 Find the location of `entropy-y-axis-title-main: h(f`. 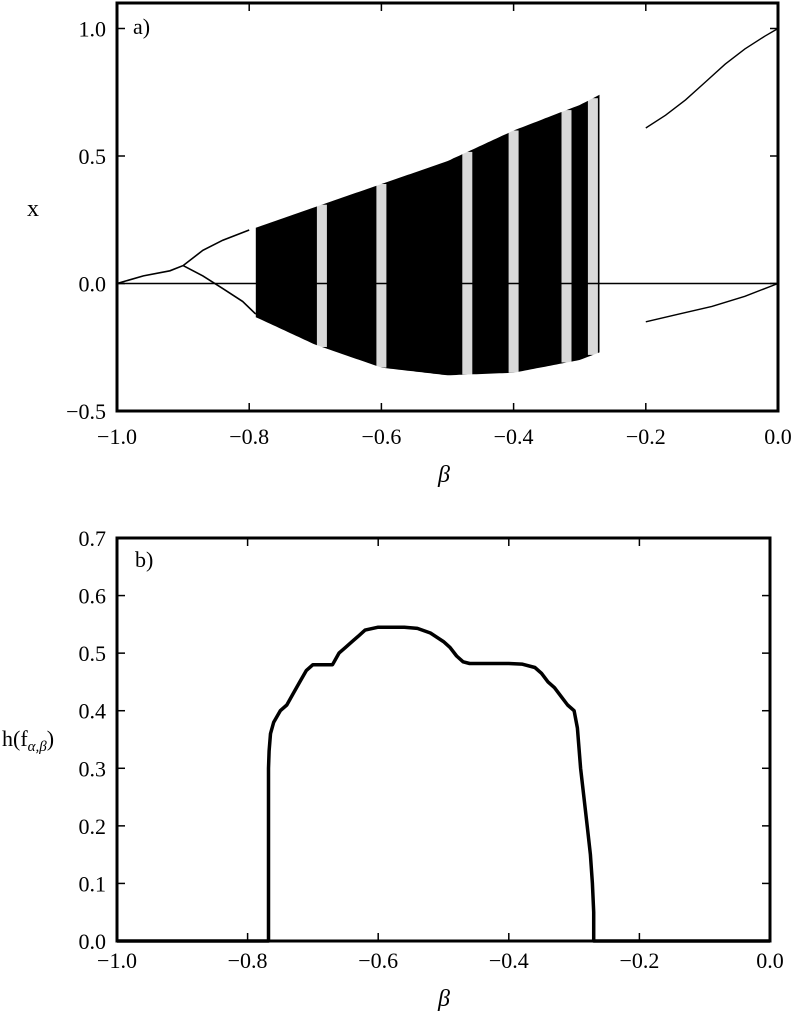

entropy-y-axis-title-main: h(f is located at coordinates (15, 738).